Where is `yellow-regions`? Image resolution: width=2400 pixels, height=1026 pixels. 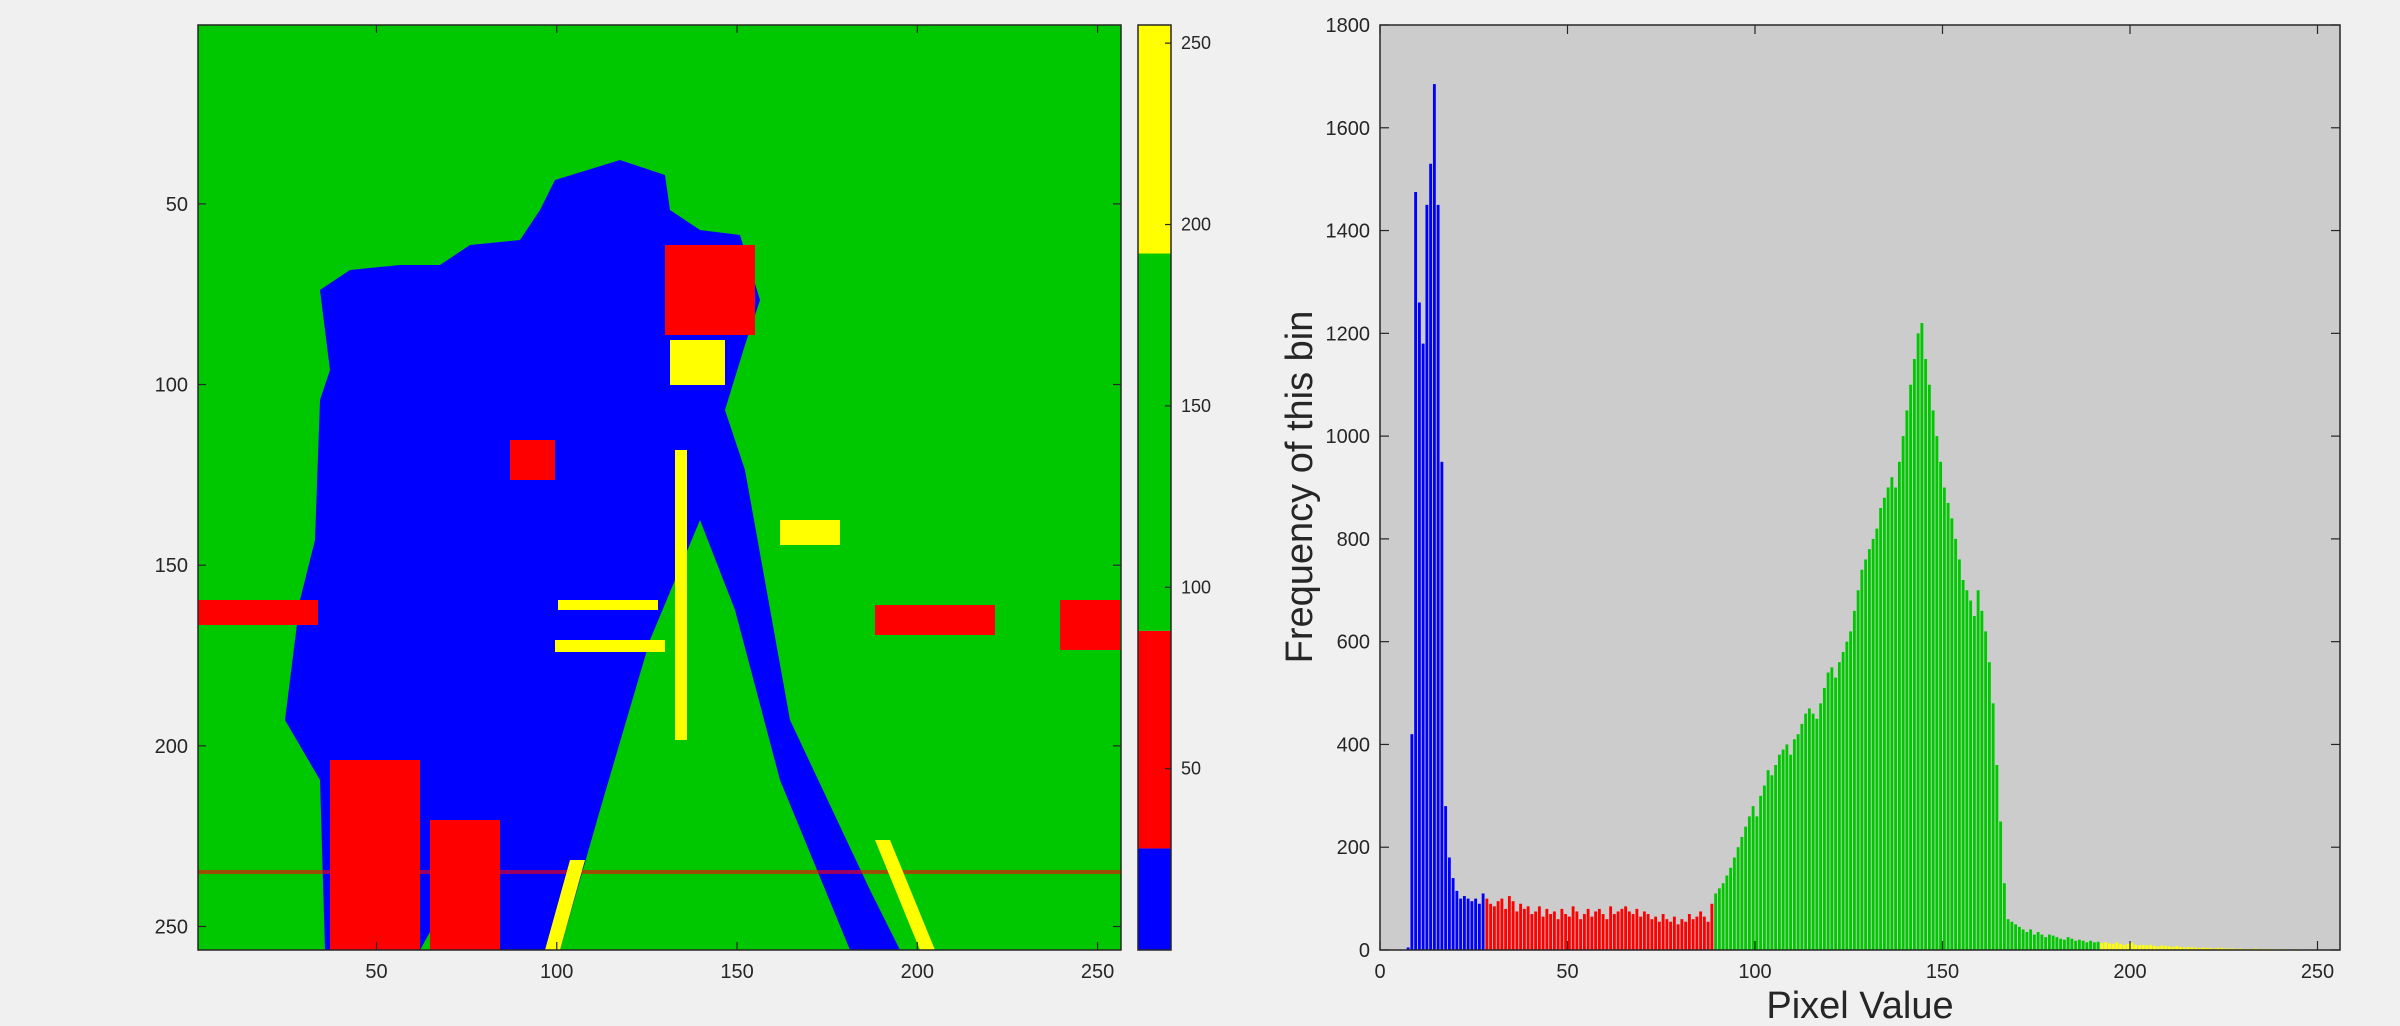 yellow-regions is located at coordinates (740, 645).